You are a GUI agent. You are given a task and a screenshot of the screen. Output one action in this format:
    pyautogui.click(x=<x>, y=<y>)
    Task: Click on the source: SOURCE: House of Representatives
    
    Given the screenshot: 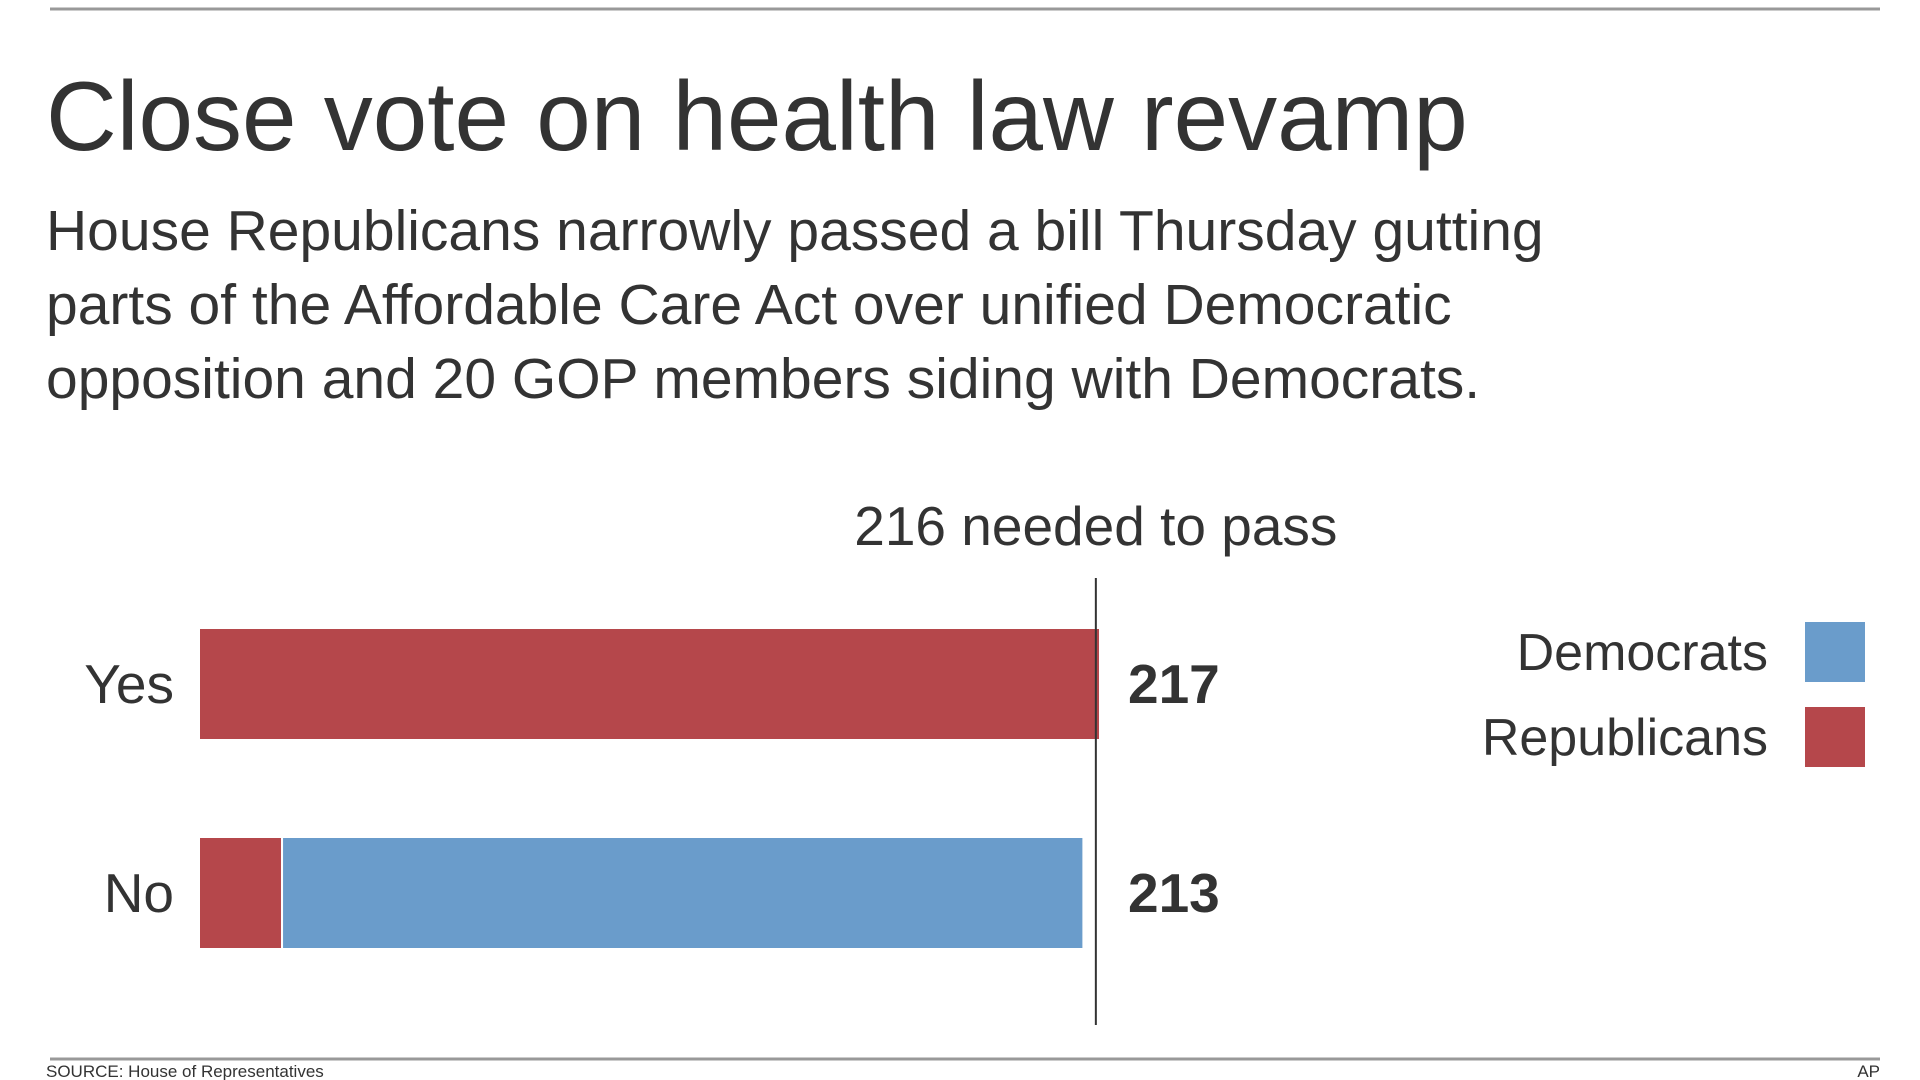 What is the action you would take?
    pyautogui.click(x=185, y=1071)
    